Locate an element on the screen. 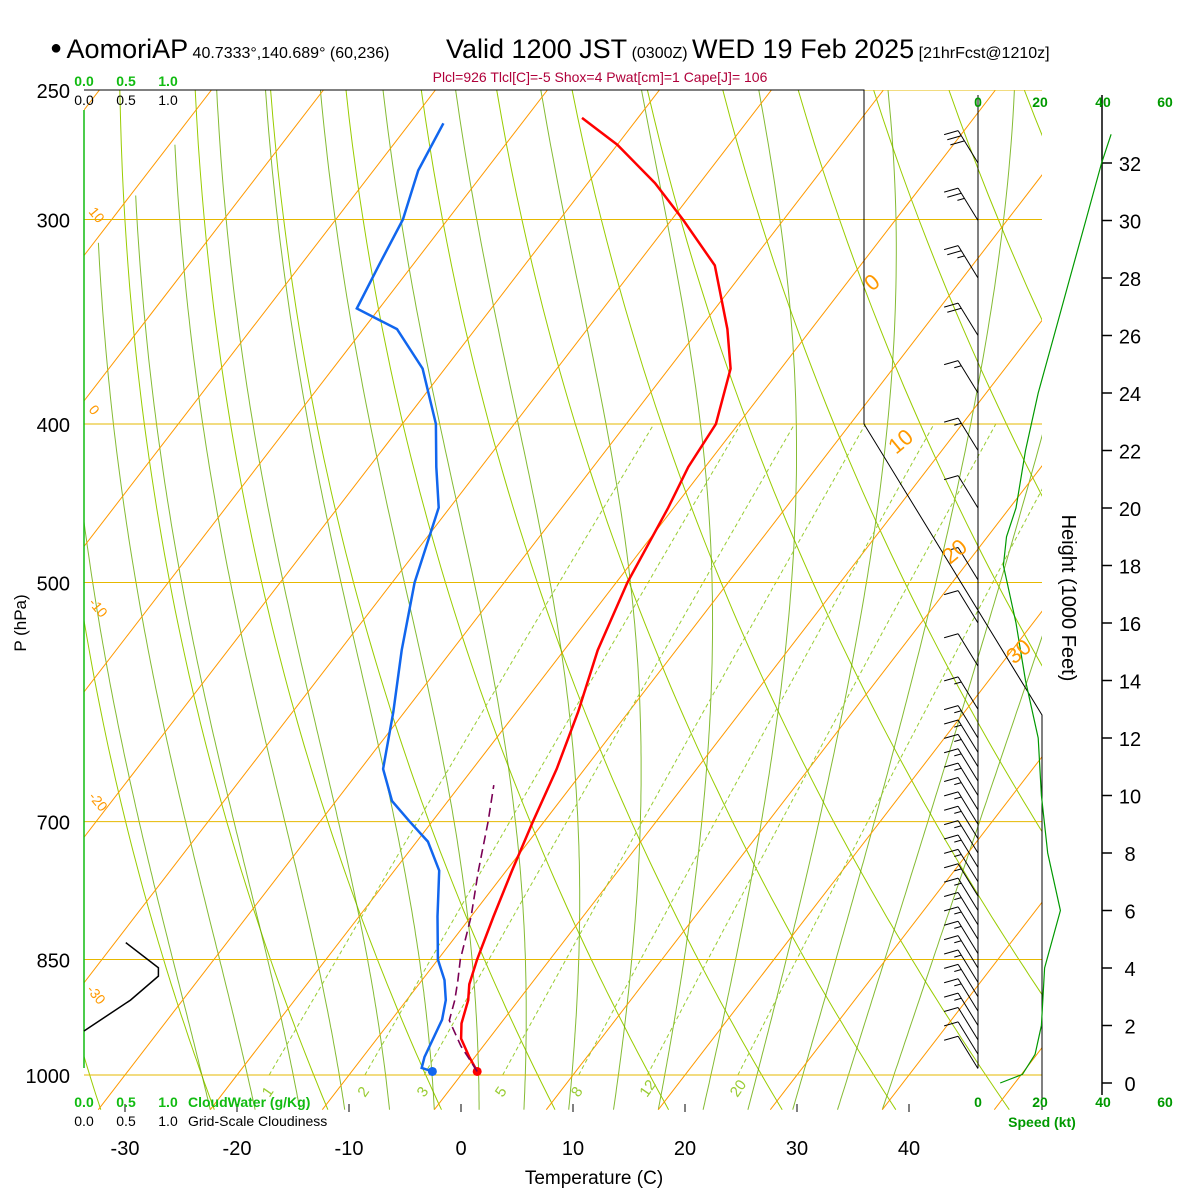  pressure-tick-label: 700 is located at coordinates (53, 824).